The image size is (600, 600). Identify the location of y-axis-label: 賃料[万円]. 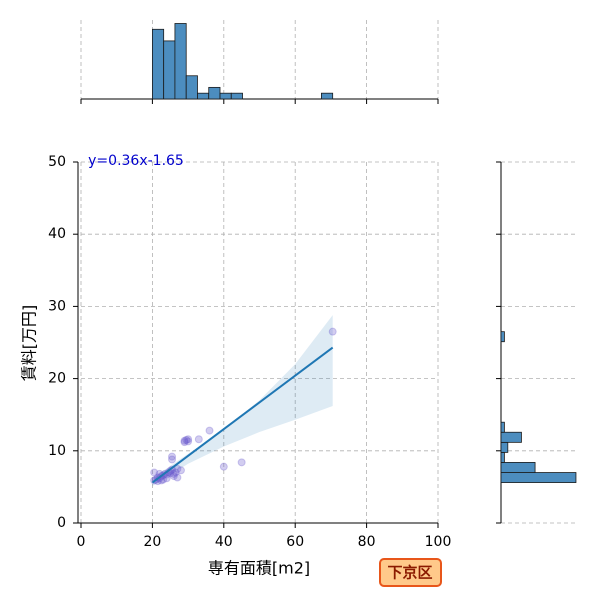
(29, 343).